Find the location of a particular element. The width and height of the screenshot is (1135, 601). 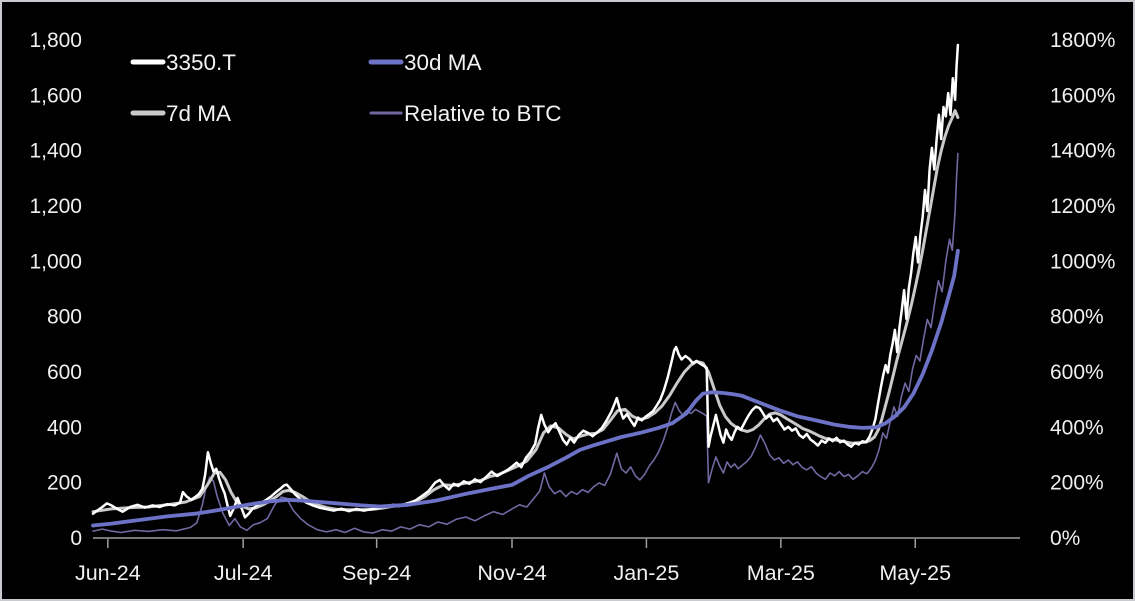

x-axis-label: Jul-24 is located at coordinates (243, 573).